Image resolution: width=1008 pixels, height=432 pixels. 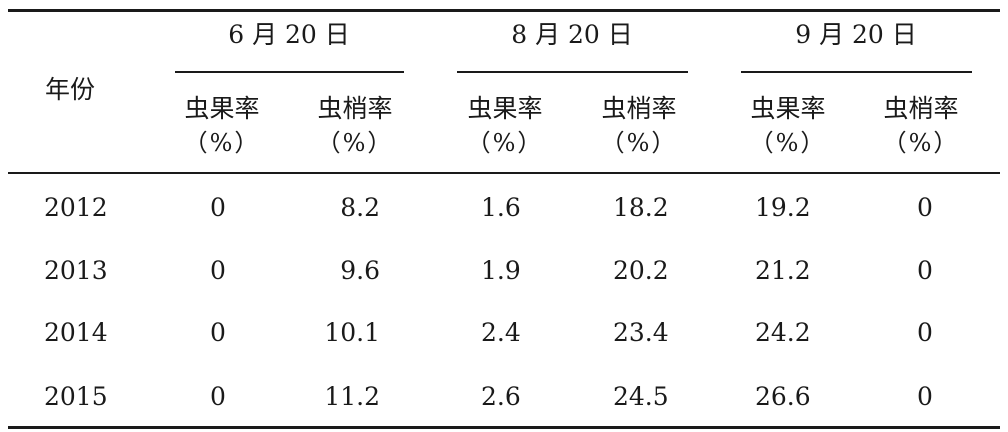 What do you see at coordinates (788, 126) in the screenshot?
I see `sub-header-fruit-rate-sep: 虫果率 （%）` at bounding box center [788, 126].